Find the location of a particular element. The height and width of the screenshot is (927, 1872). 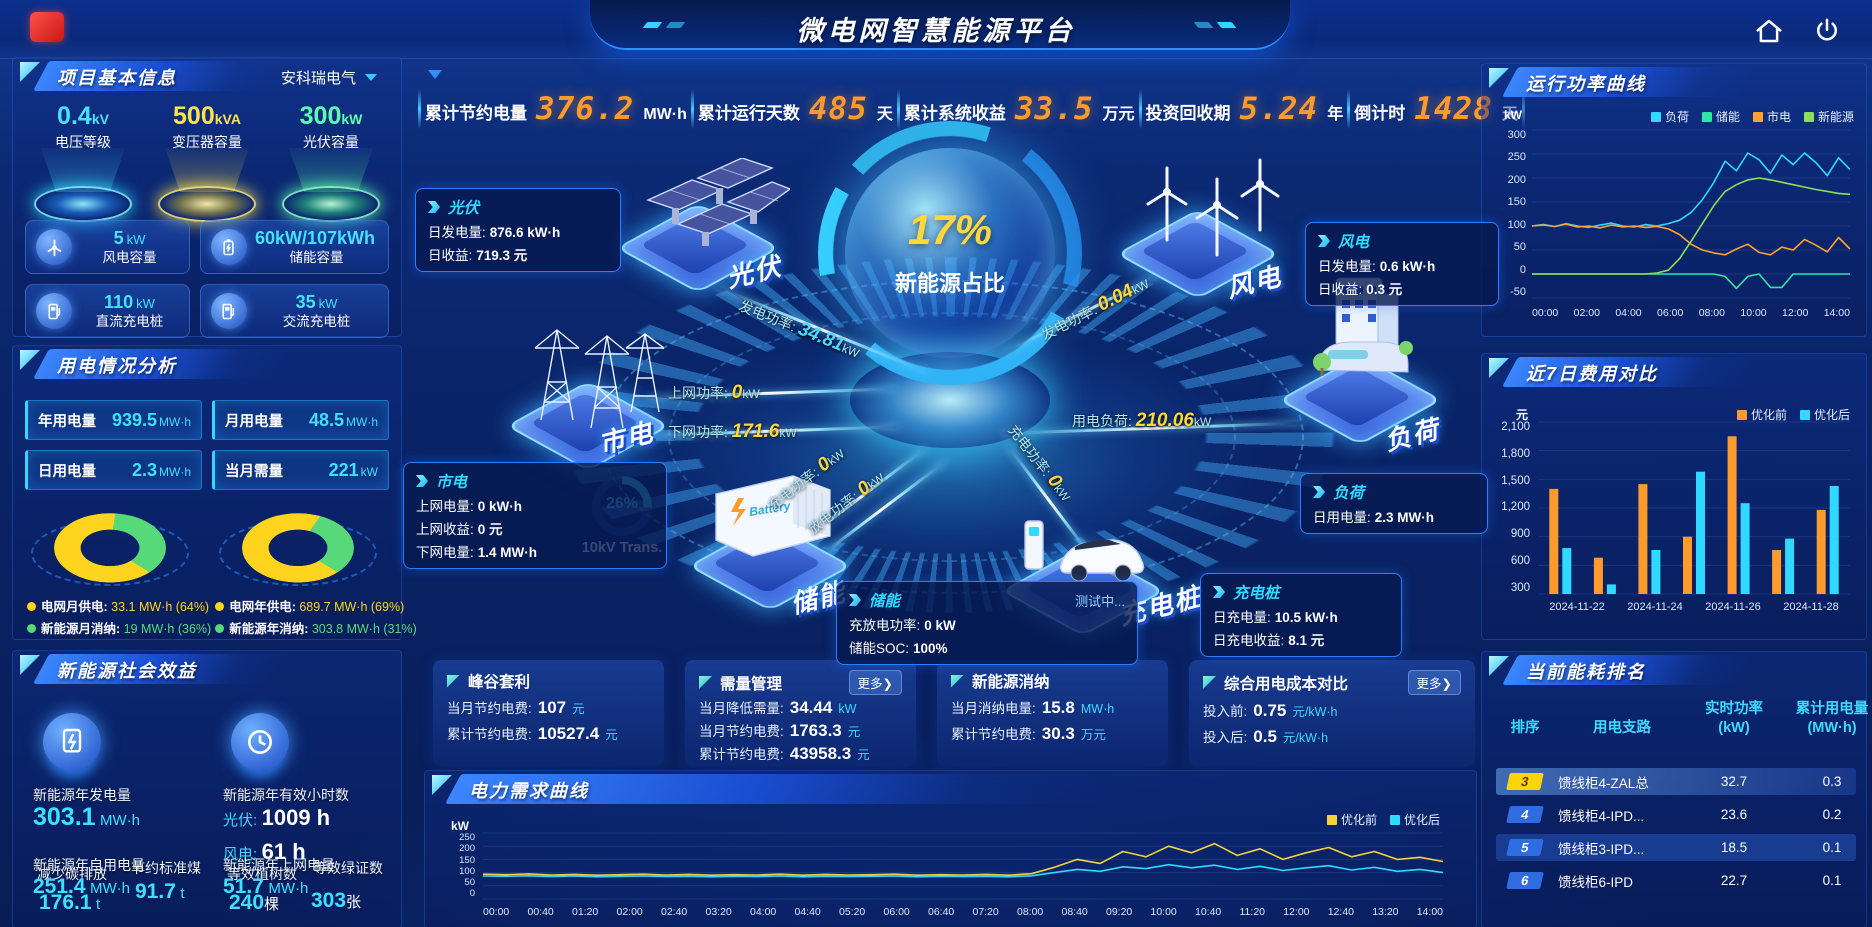

benefit-label: 新能源年上网电量 is located at coordinates (279, 865).